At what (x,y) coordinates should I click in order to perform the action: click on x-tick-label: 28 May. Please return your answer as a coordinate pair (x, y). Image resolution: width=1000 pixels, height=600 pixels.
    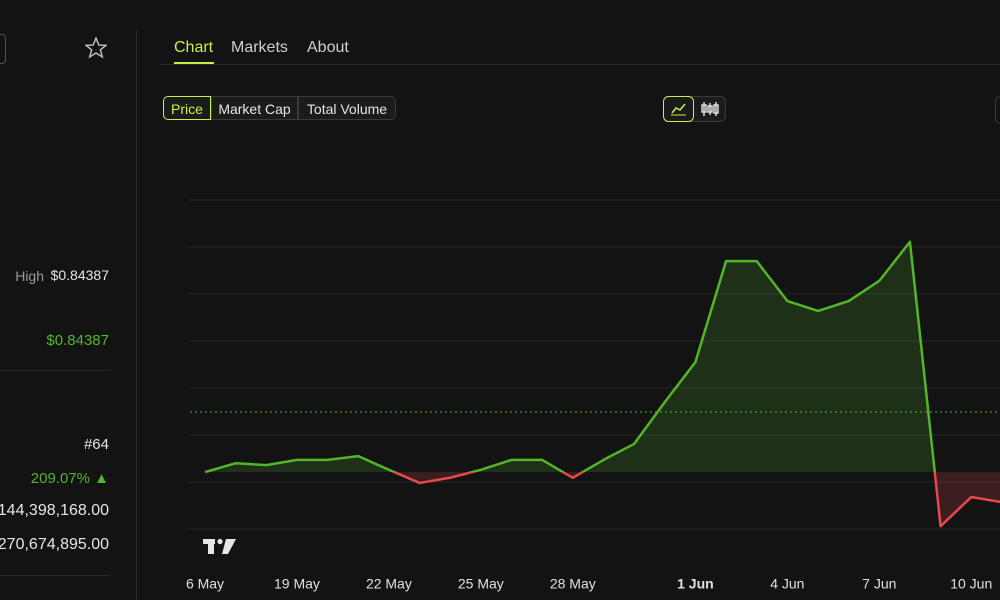
    Looking at the image, I should click on (573, 584).